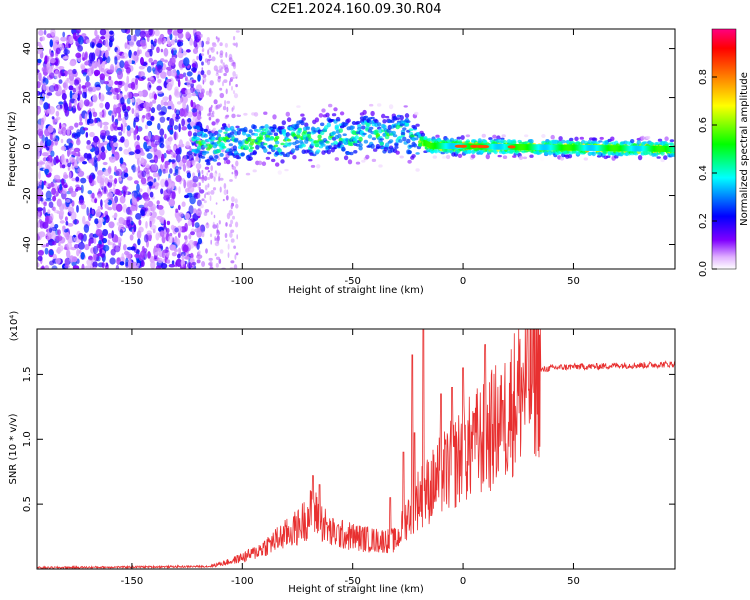  Describe the element at coordinates (27, 244) in the screenshot. I see `y-tick-label: -40` at that location.